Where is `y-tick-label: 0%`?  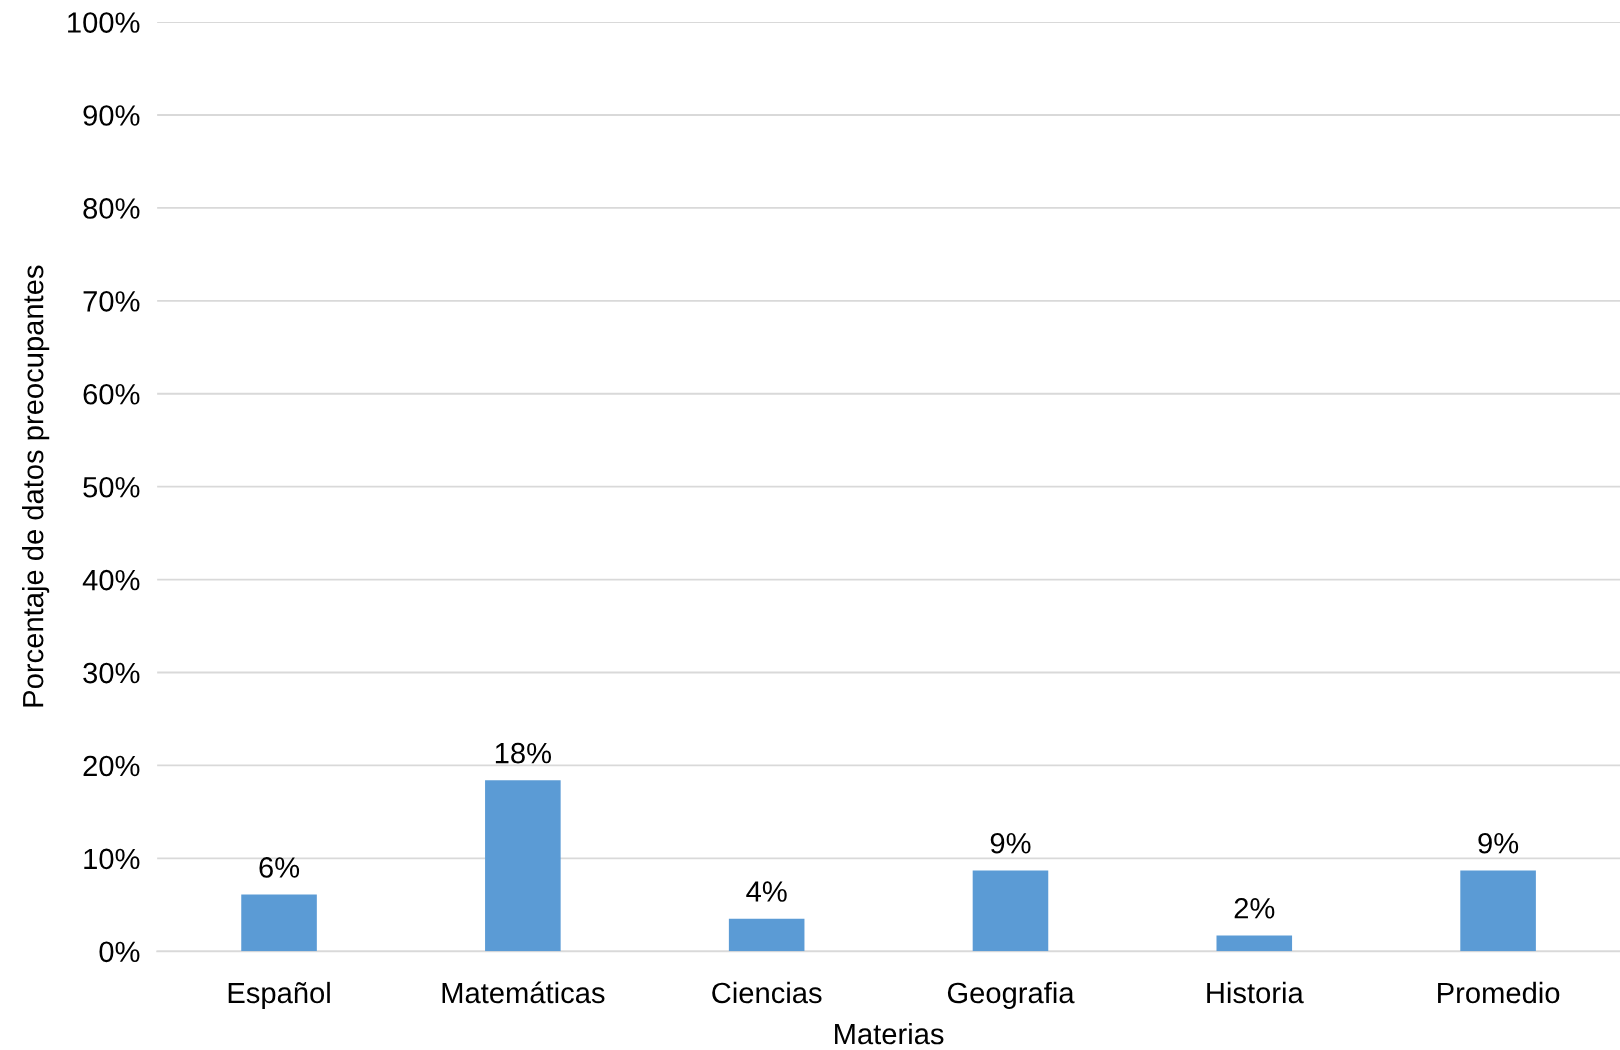
y-tick-label: 0% is located at coordinates (119, 952).